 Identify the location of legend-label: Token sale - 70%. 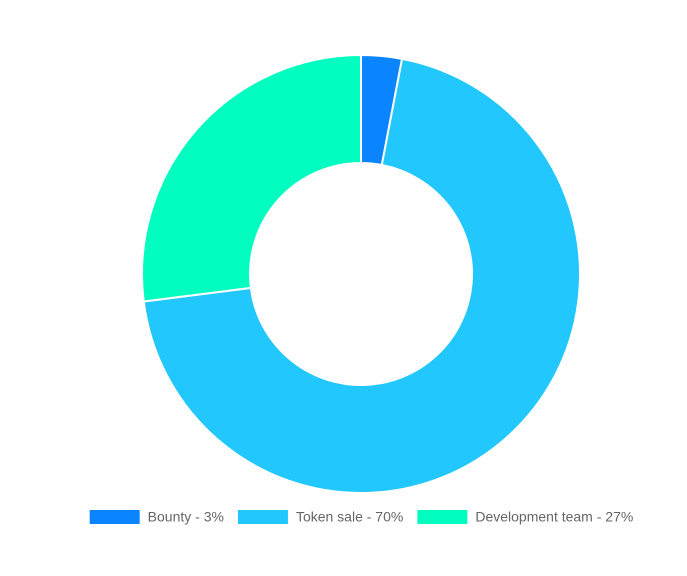
(349, 517).